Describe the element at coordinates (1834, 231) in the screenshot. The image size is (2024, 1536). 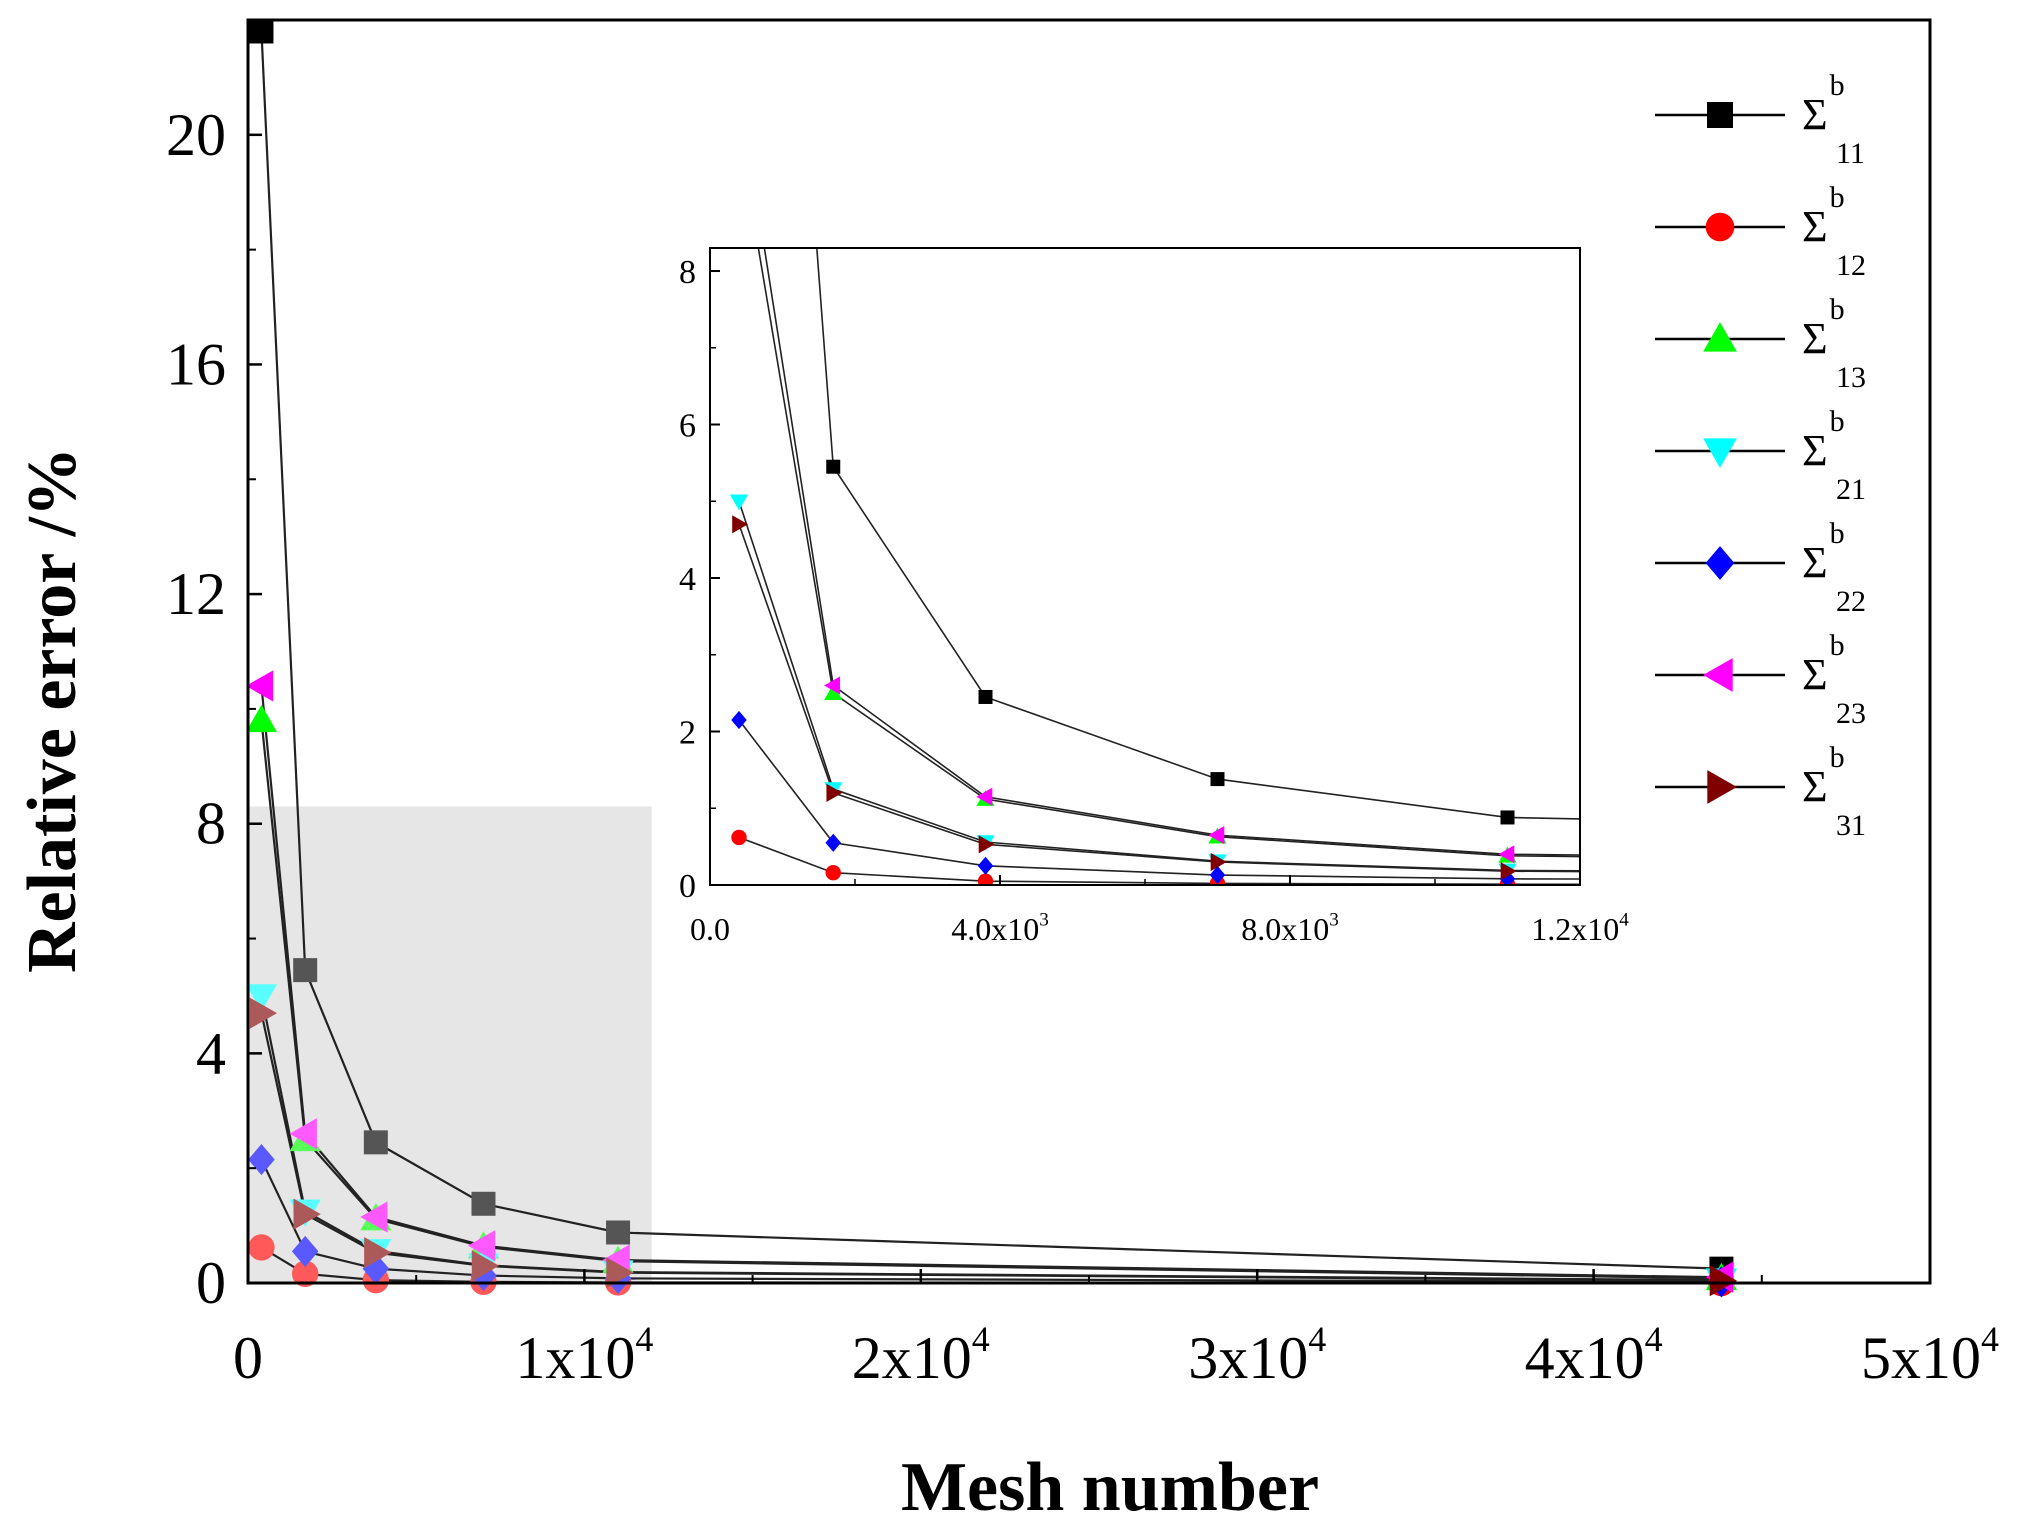
I see `legend-label-12: Σb 12` at that location.